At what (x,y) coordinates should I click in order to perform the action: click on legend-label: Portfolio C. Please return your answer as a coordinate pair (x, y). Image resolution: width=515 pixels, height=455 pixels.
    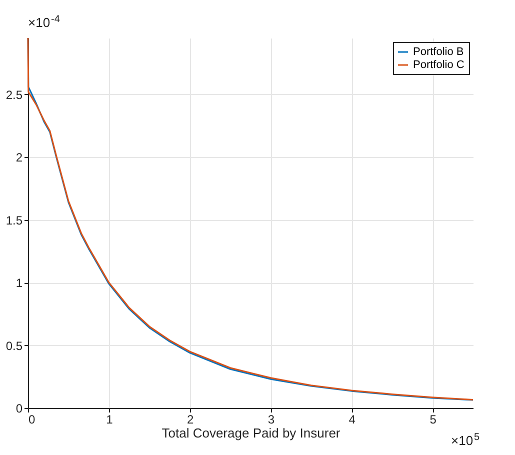
    Looking at the image, I should click on (438, 65).